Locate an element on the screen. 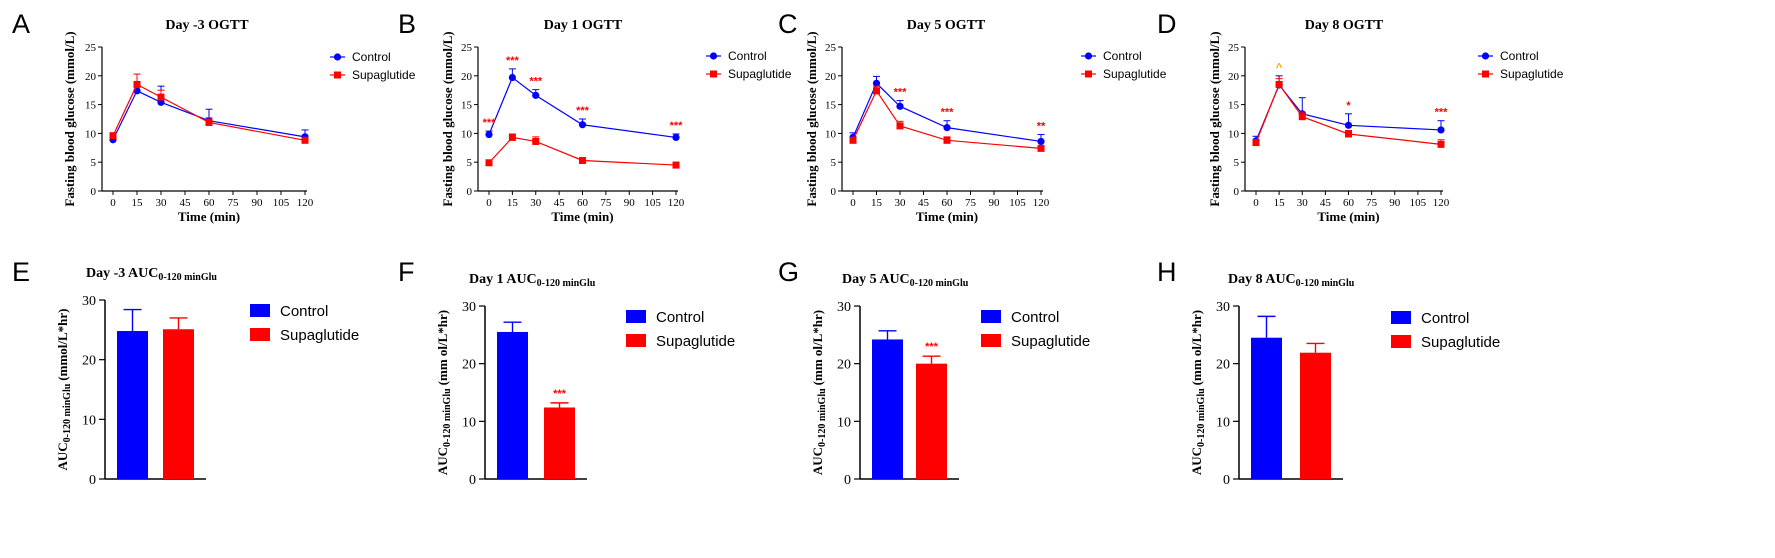 The width and height of the screenshot is (1775, 558). x-tick-label: 15 is located at coordinates (138, 203).